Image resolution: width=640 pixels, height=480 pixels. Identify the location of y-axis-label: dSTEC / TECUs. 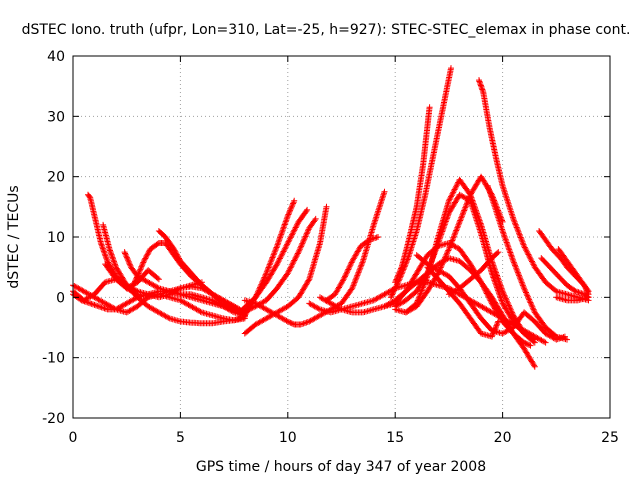
(14, 236).